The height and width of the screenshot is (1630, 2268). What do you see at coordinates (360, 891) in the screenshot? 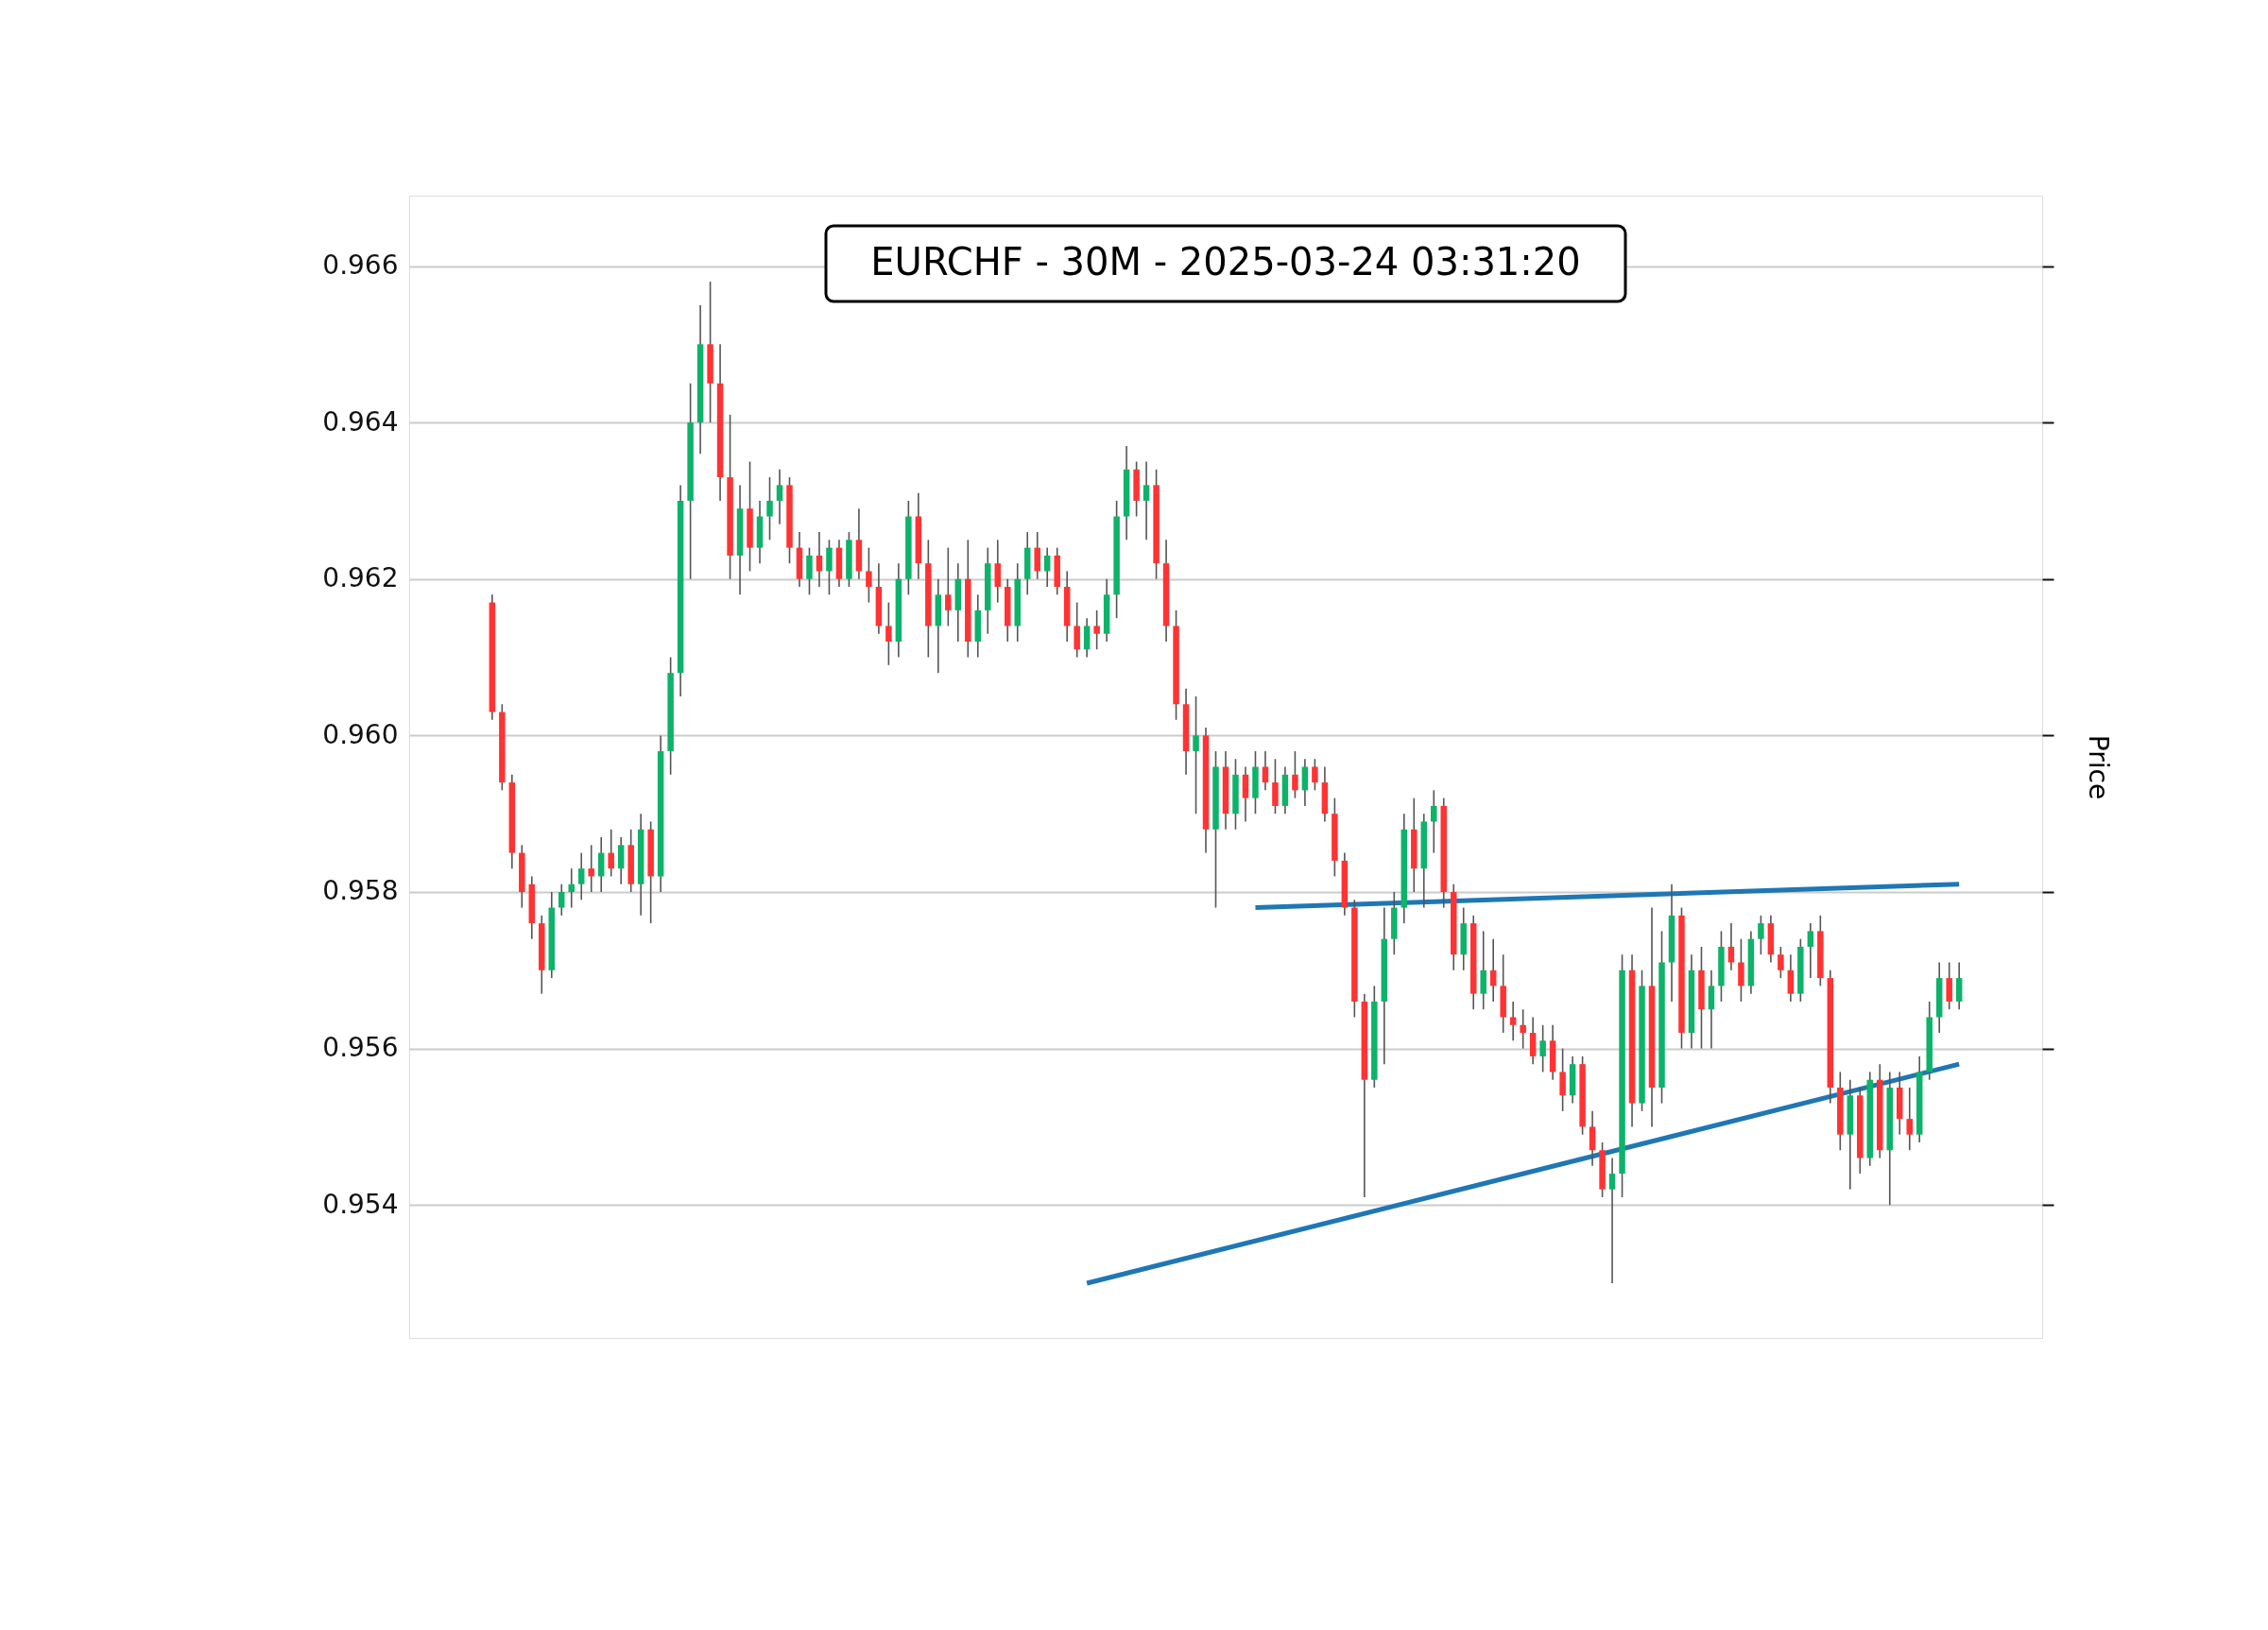
I see `y-tick-label: 0.958` at bounding box center [360, 891].